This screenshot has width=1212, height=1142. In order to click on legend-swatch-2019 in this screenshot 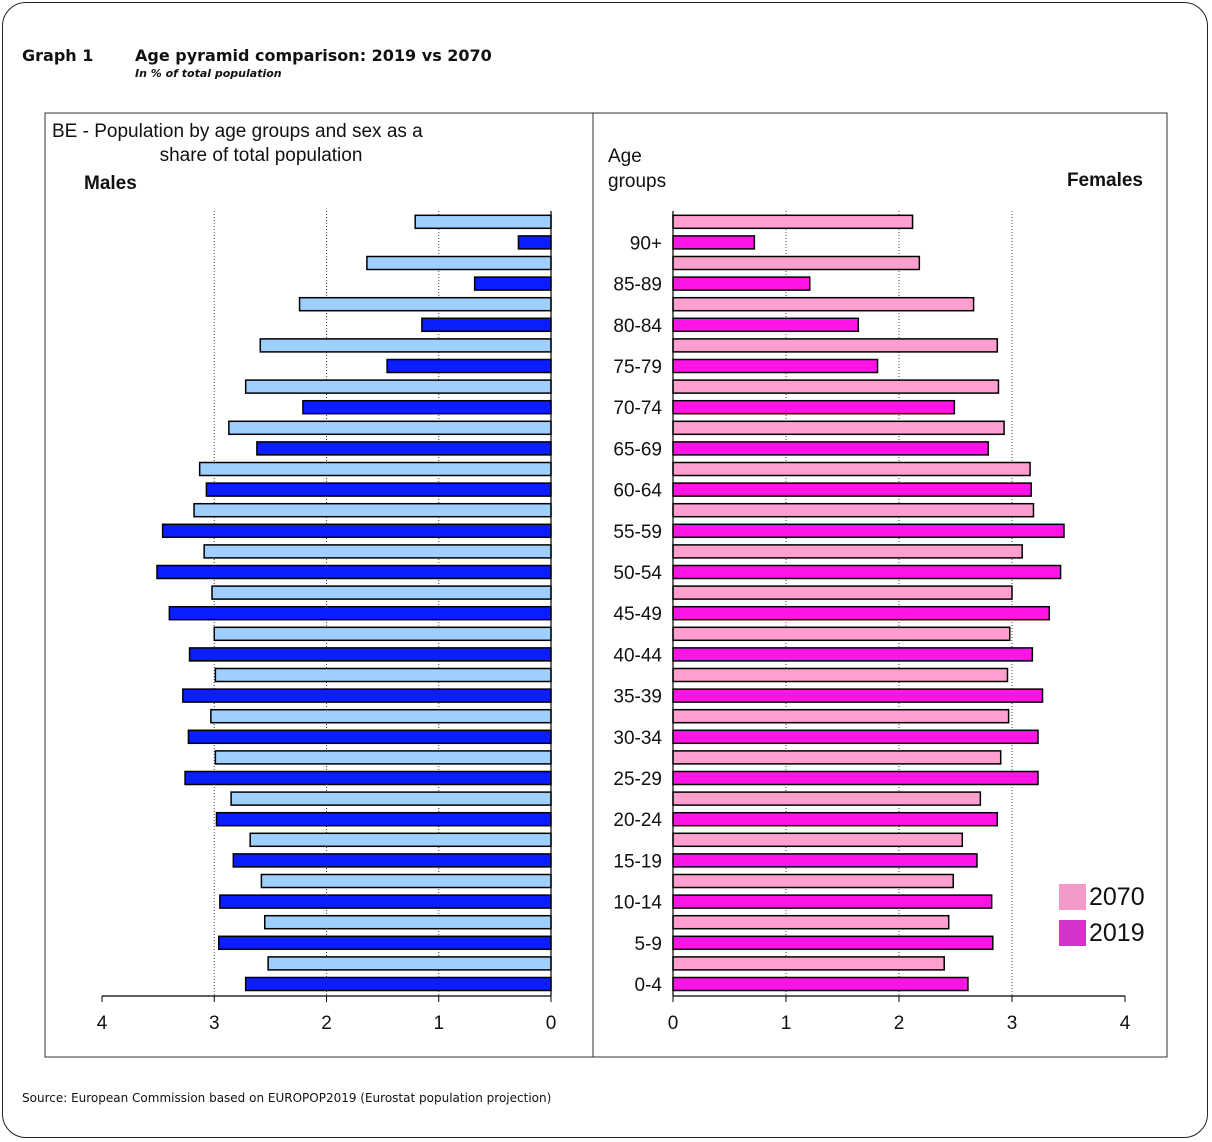, I will do `click(1072, 933)`.